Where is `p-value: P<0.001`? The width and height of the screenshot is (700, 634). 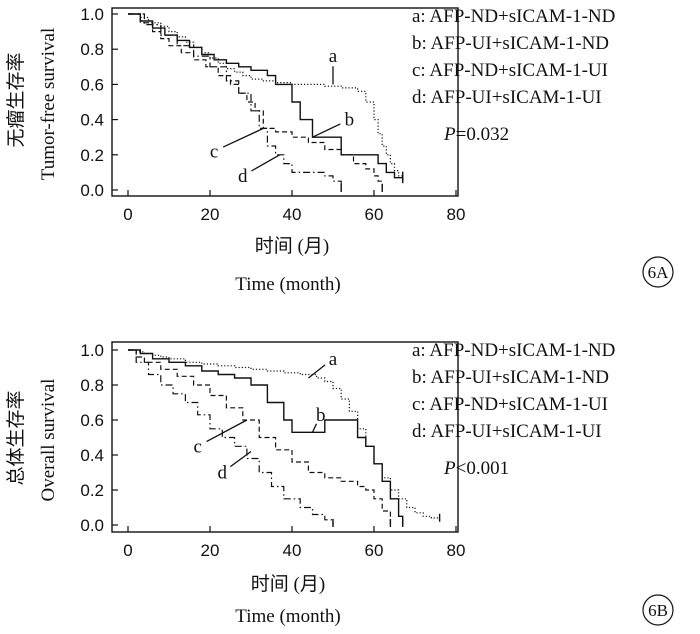
p-value: P<0.001 is located at coordinates (476, 468).